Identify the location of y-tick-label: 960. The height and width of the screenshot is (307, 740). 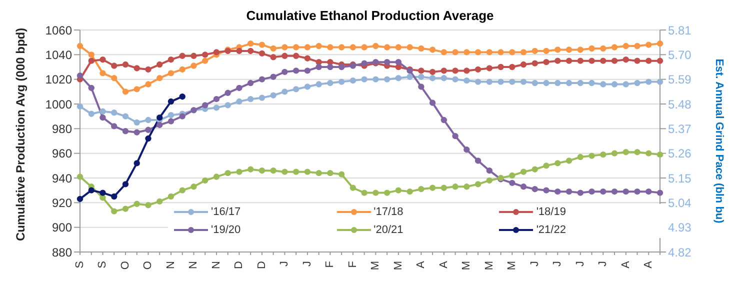
(62, 153).